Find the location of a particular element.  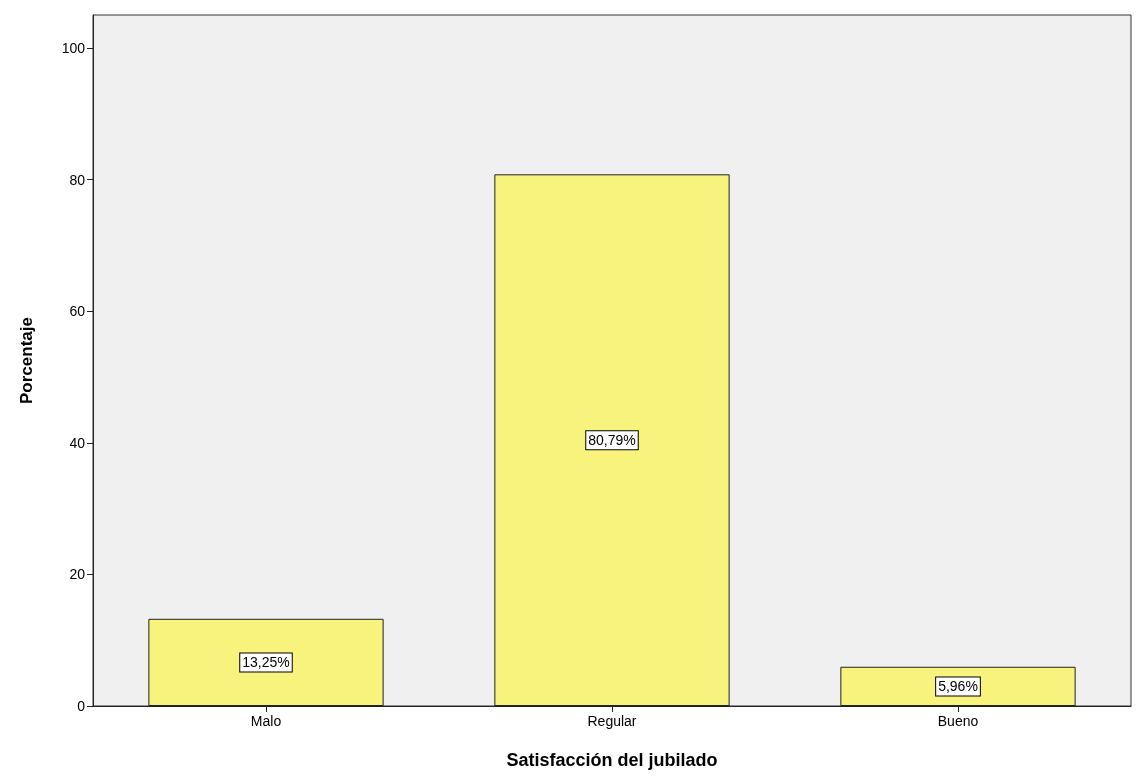

data-label: 13,25% is located at coordinates (266, 662).